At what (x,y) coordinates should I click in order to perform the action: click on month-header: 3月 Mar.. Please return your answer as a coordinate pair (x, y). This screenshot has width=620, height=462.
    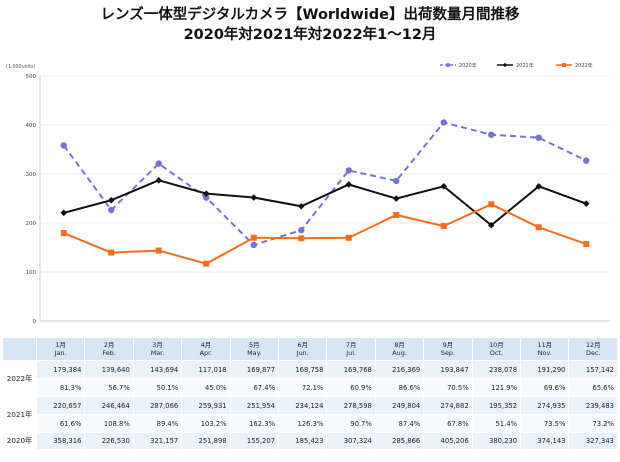
    Looking at the image, I should click on (157, 349).